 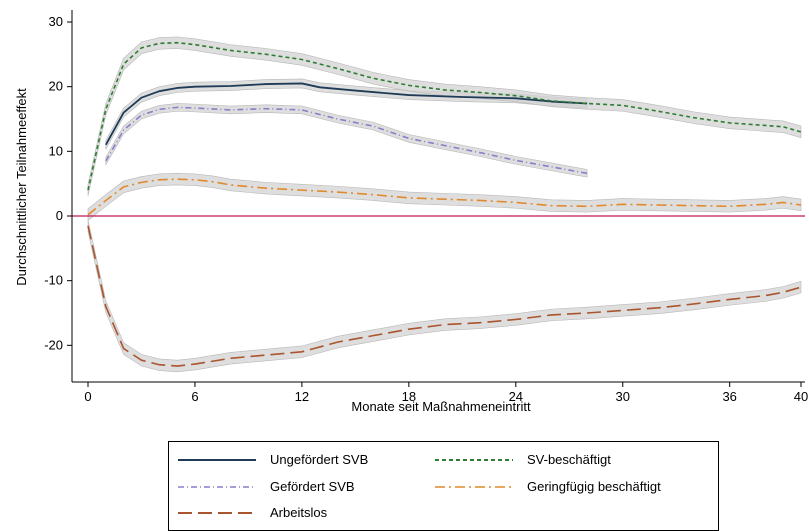 What do you see at coordinates (53, 344) in the screenshot?
I see `y-tick-label: -20` at bounding box center [53, 344].